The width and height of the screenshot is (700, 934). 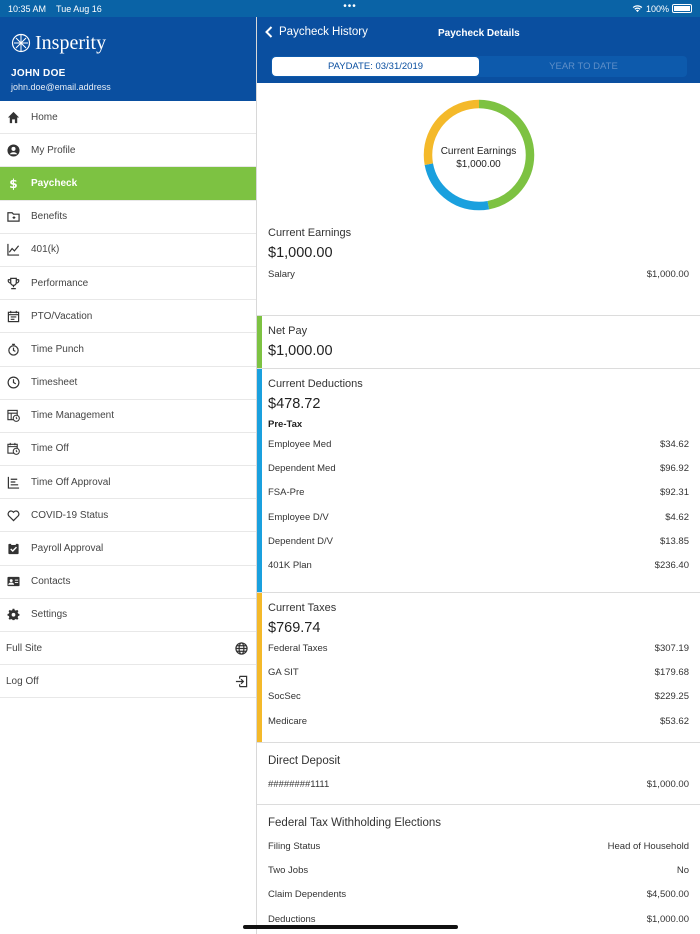 I want to click on sidebar-item-label: Performance, so click(x=60, y=283).